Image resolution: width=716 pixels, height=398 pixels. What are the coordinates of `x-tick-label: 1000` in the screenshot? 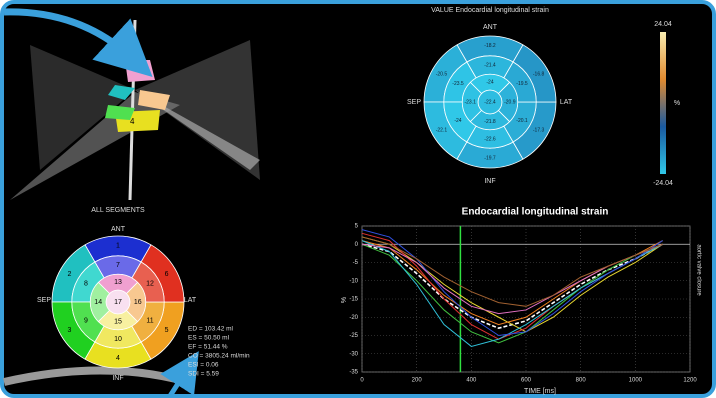 It's located at (636, 381).